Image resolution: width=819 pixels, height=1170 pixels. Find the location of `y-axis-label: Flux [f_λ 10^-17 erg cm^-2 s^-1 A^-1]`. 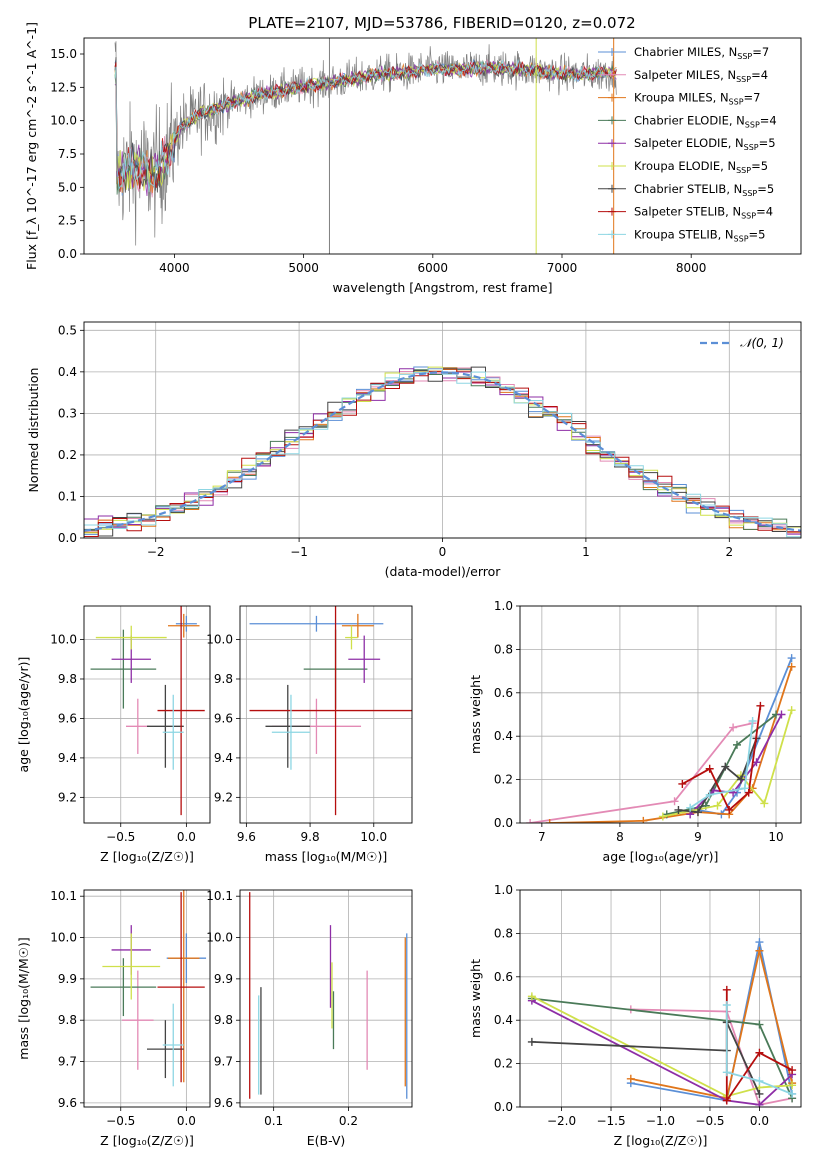

y-axis-label: Flux [f_λ 10^-17 erg cm^-2 s^-1 A^-1] is located at coordinates (31, 146).